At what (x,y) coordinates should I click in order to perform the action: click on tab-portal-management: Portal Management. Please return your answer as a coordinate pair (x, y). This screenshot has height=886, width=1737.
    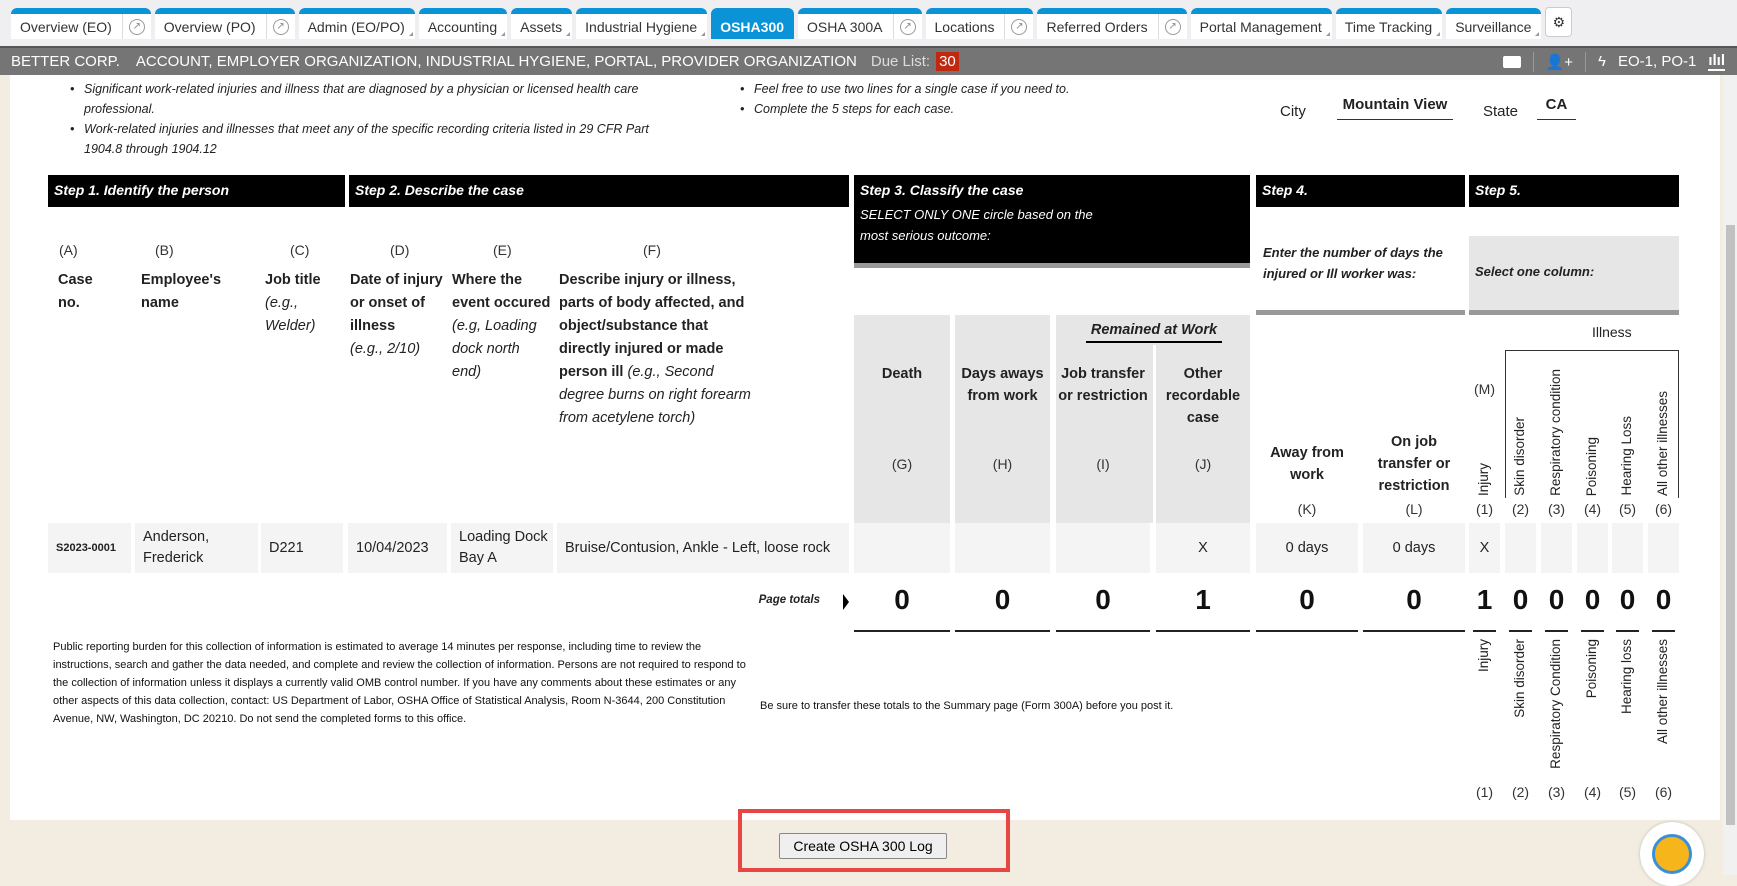
    Looking at the image, I should click on (1261, 23).